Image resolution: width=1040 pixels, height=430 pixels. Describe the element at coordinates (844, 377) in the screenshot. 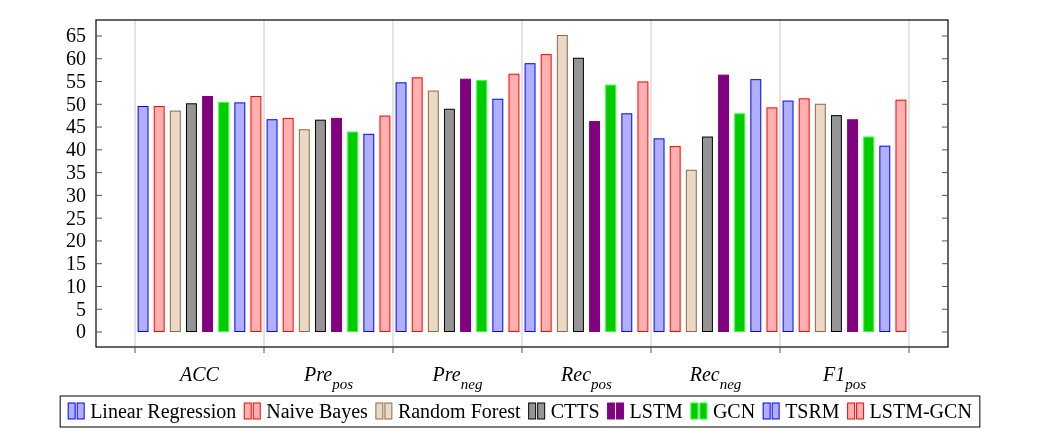

I see `x-tick-label: F1$_{pos}$` at that location.